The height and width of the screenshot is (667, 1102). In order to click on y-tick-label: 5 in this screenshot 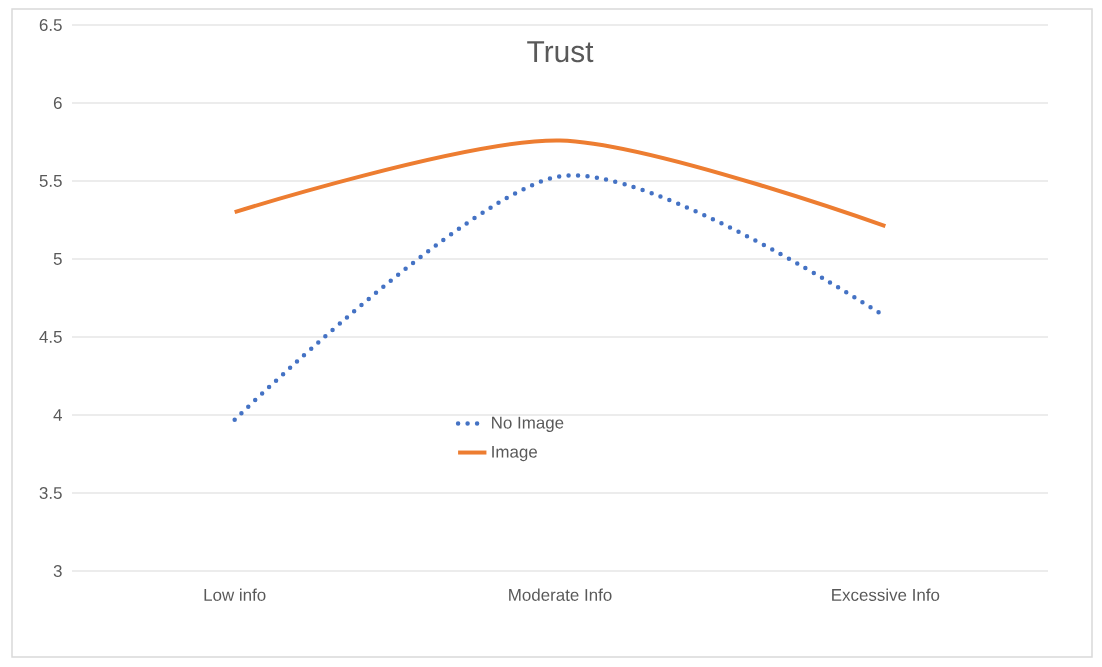, I will do `click(57, 259)`.